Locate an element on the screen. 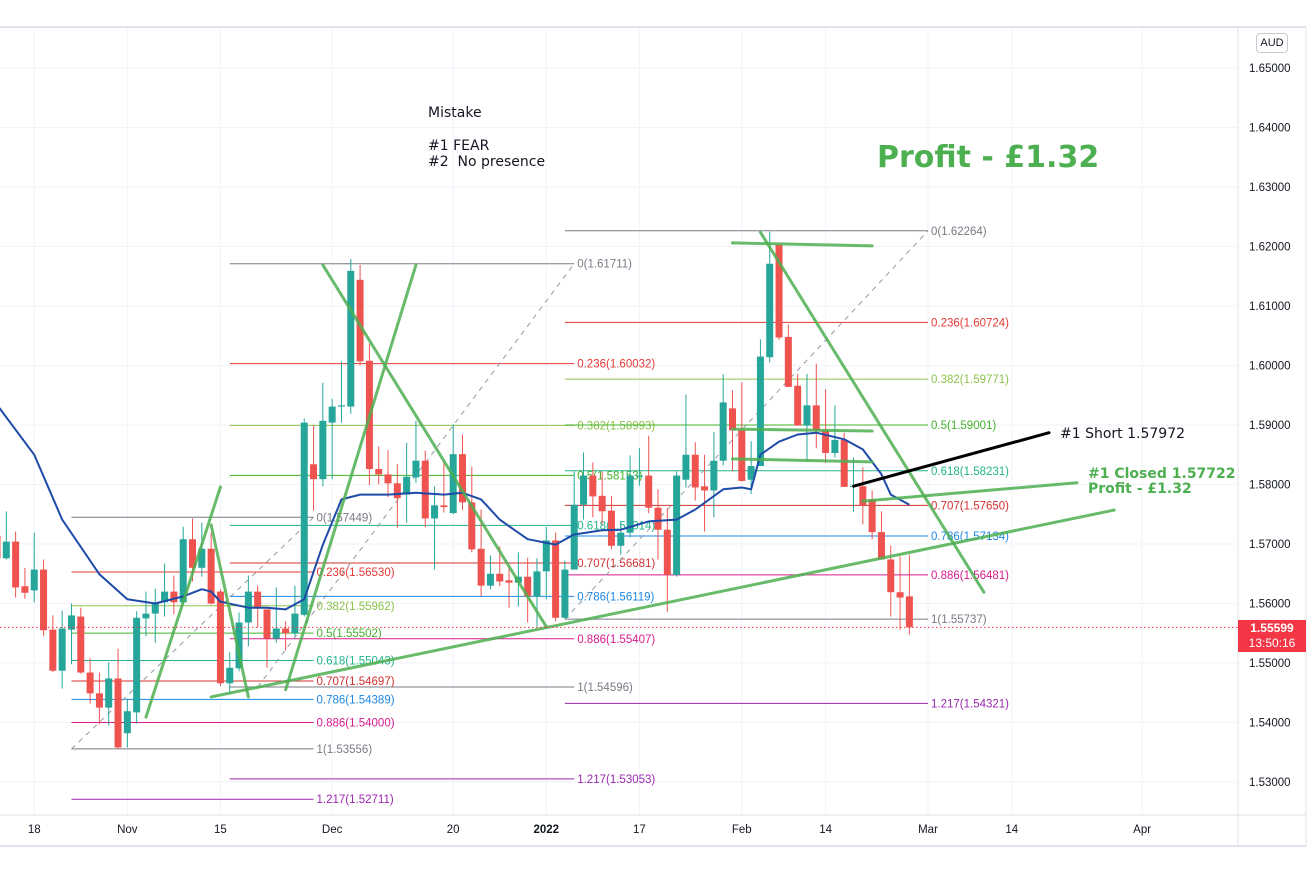 This screenshot has height=876, width=1315. last-price-value: 1.55599 is located at coordinates (1272, 628).